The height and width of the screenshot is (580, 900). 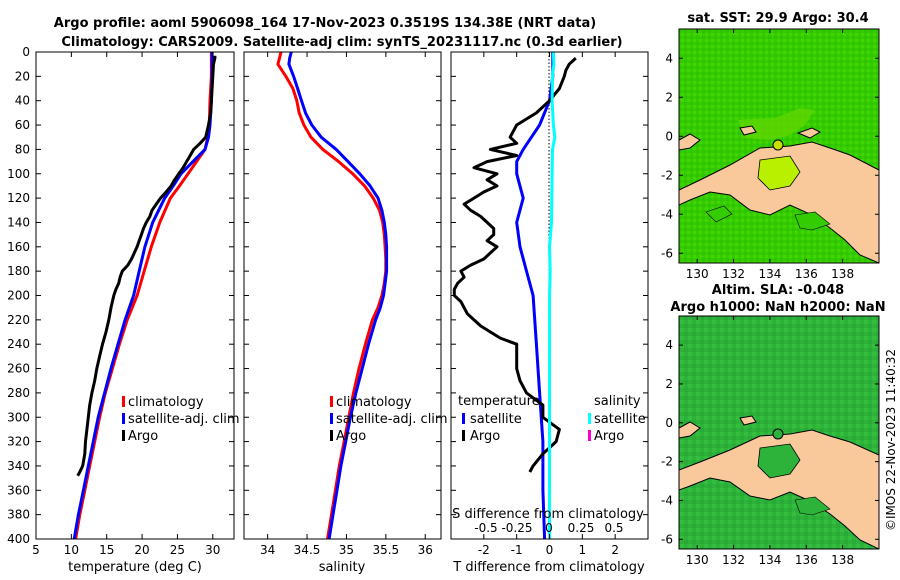 What do you see at coordinates (143, 436) in the screenshot?
I see `legend-argo-label: Argo` at bounding box center [143, 436].